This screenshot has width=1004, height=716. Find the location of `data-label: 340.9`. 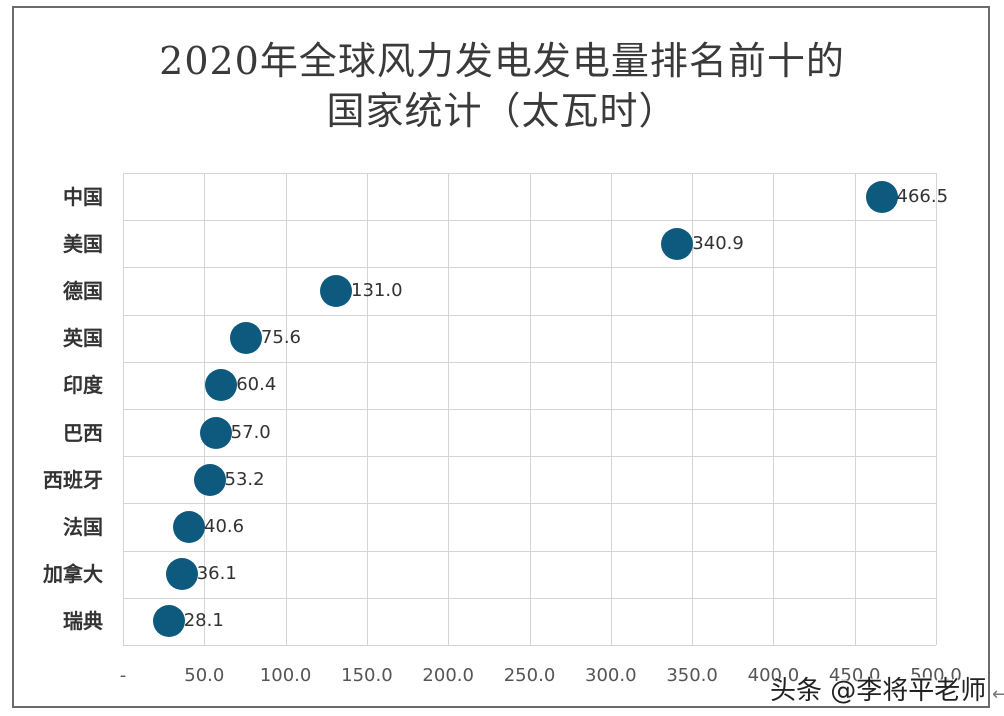

data-label: 340.9 is located at coordinates (718, 243).